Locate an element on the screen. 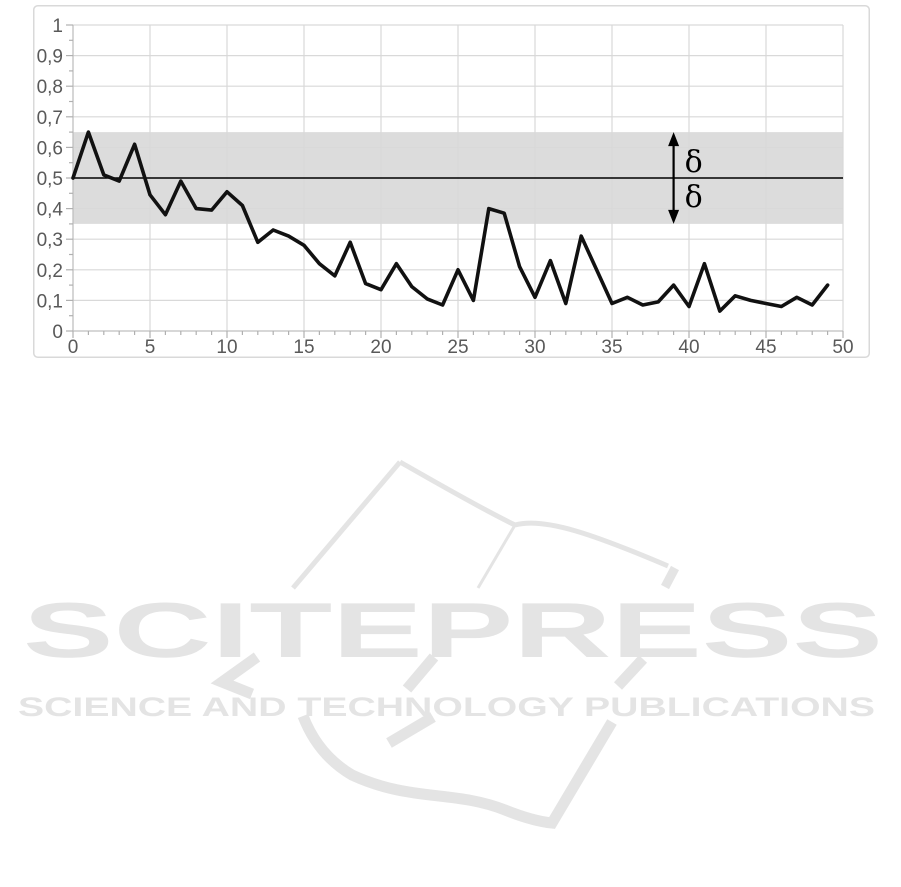 This screenshot has height=887, width=901. book-page-fold is located at coordinates (496, 556).